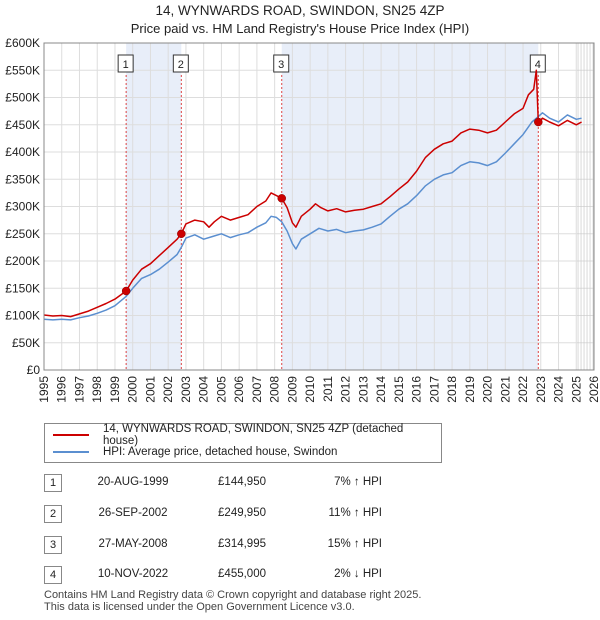 This screenshot has width=600, height=620. What do you see at coordinates (470, 389) in the screenshot?
I see `x-tick-label: 2019` at bounding box center [470, 389].